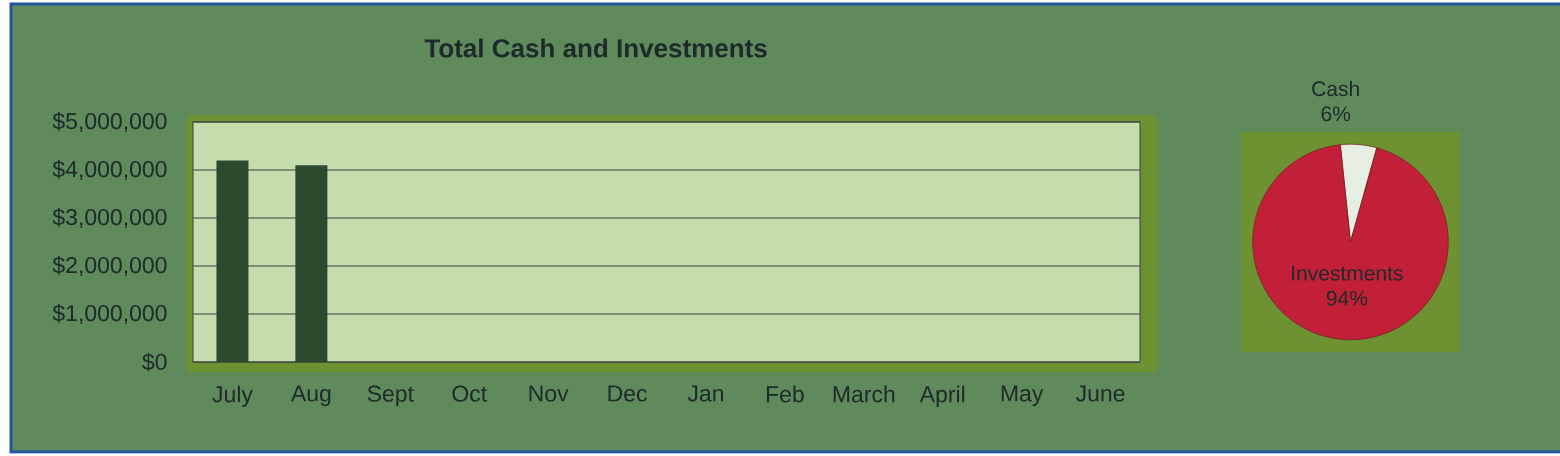  Describe the element at coordinates (549, 393) in the screenshot. I see `x-tick-label: Nov` at that location.